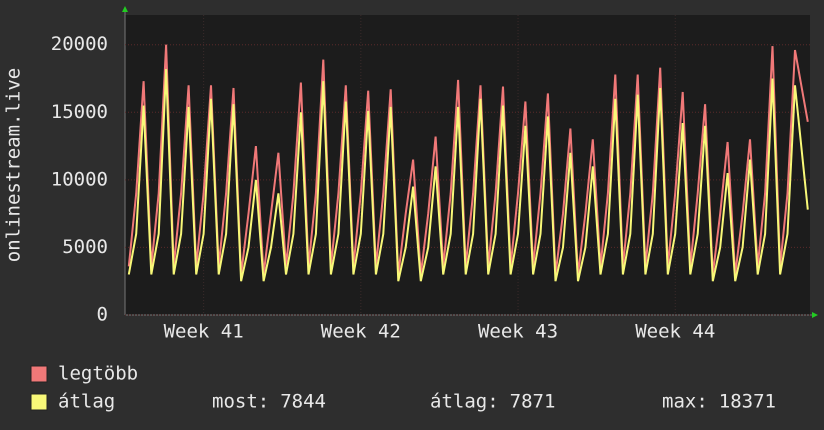 The height and width of the screenshot is (430, 824). I want to click on y-tick-label: 15000, so click(79, 112).